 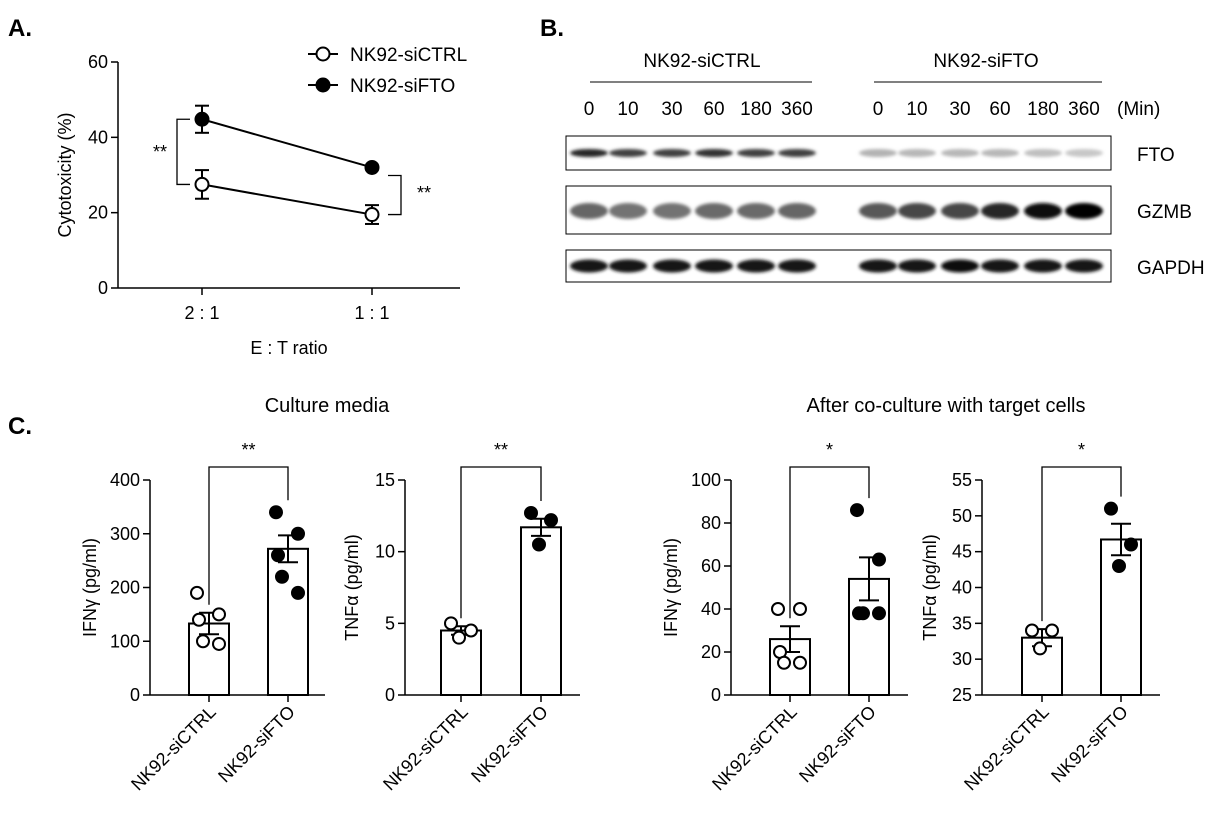 What do you see at coordinates (390, 623) in the screenshot?
I see `y-tick-label: 5` at bounding box center [390, 623].